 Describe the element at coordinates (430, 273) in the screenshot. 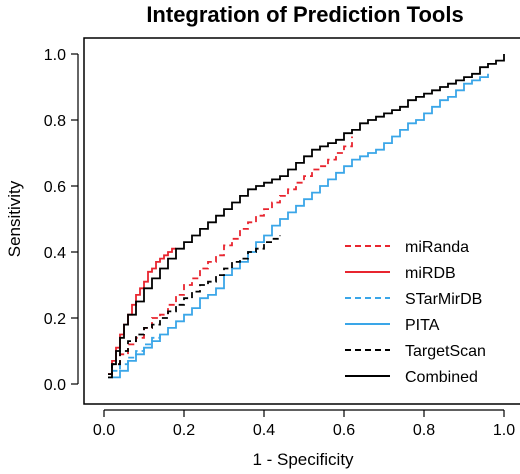

I see `legend-label-mirdb: miRDB` at that location.